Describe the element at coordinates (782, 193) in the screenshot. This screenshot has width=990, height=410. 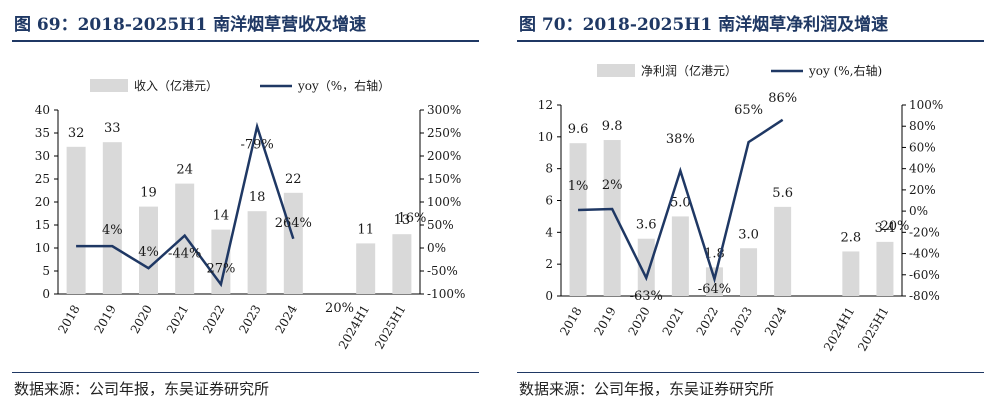
I see `bar-value-label: 5.6` at that location.